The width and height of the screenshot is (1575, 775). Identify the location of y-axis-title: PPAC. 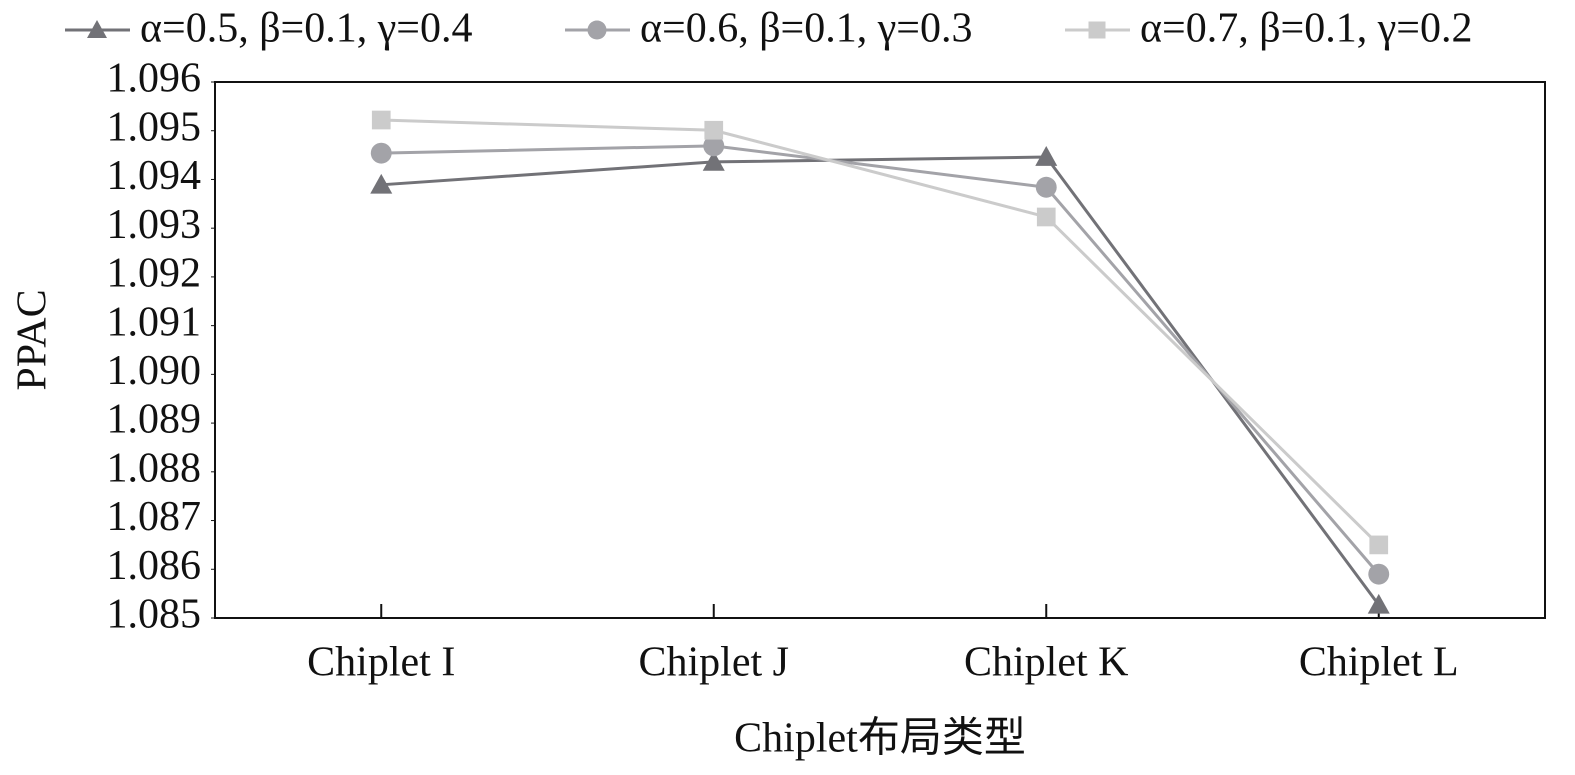
(33, 339).